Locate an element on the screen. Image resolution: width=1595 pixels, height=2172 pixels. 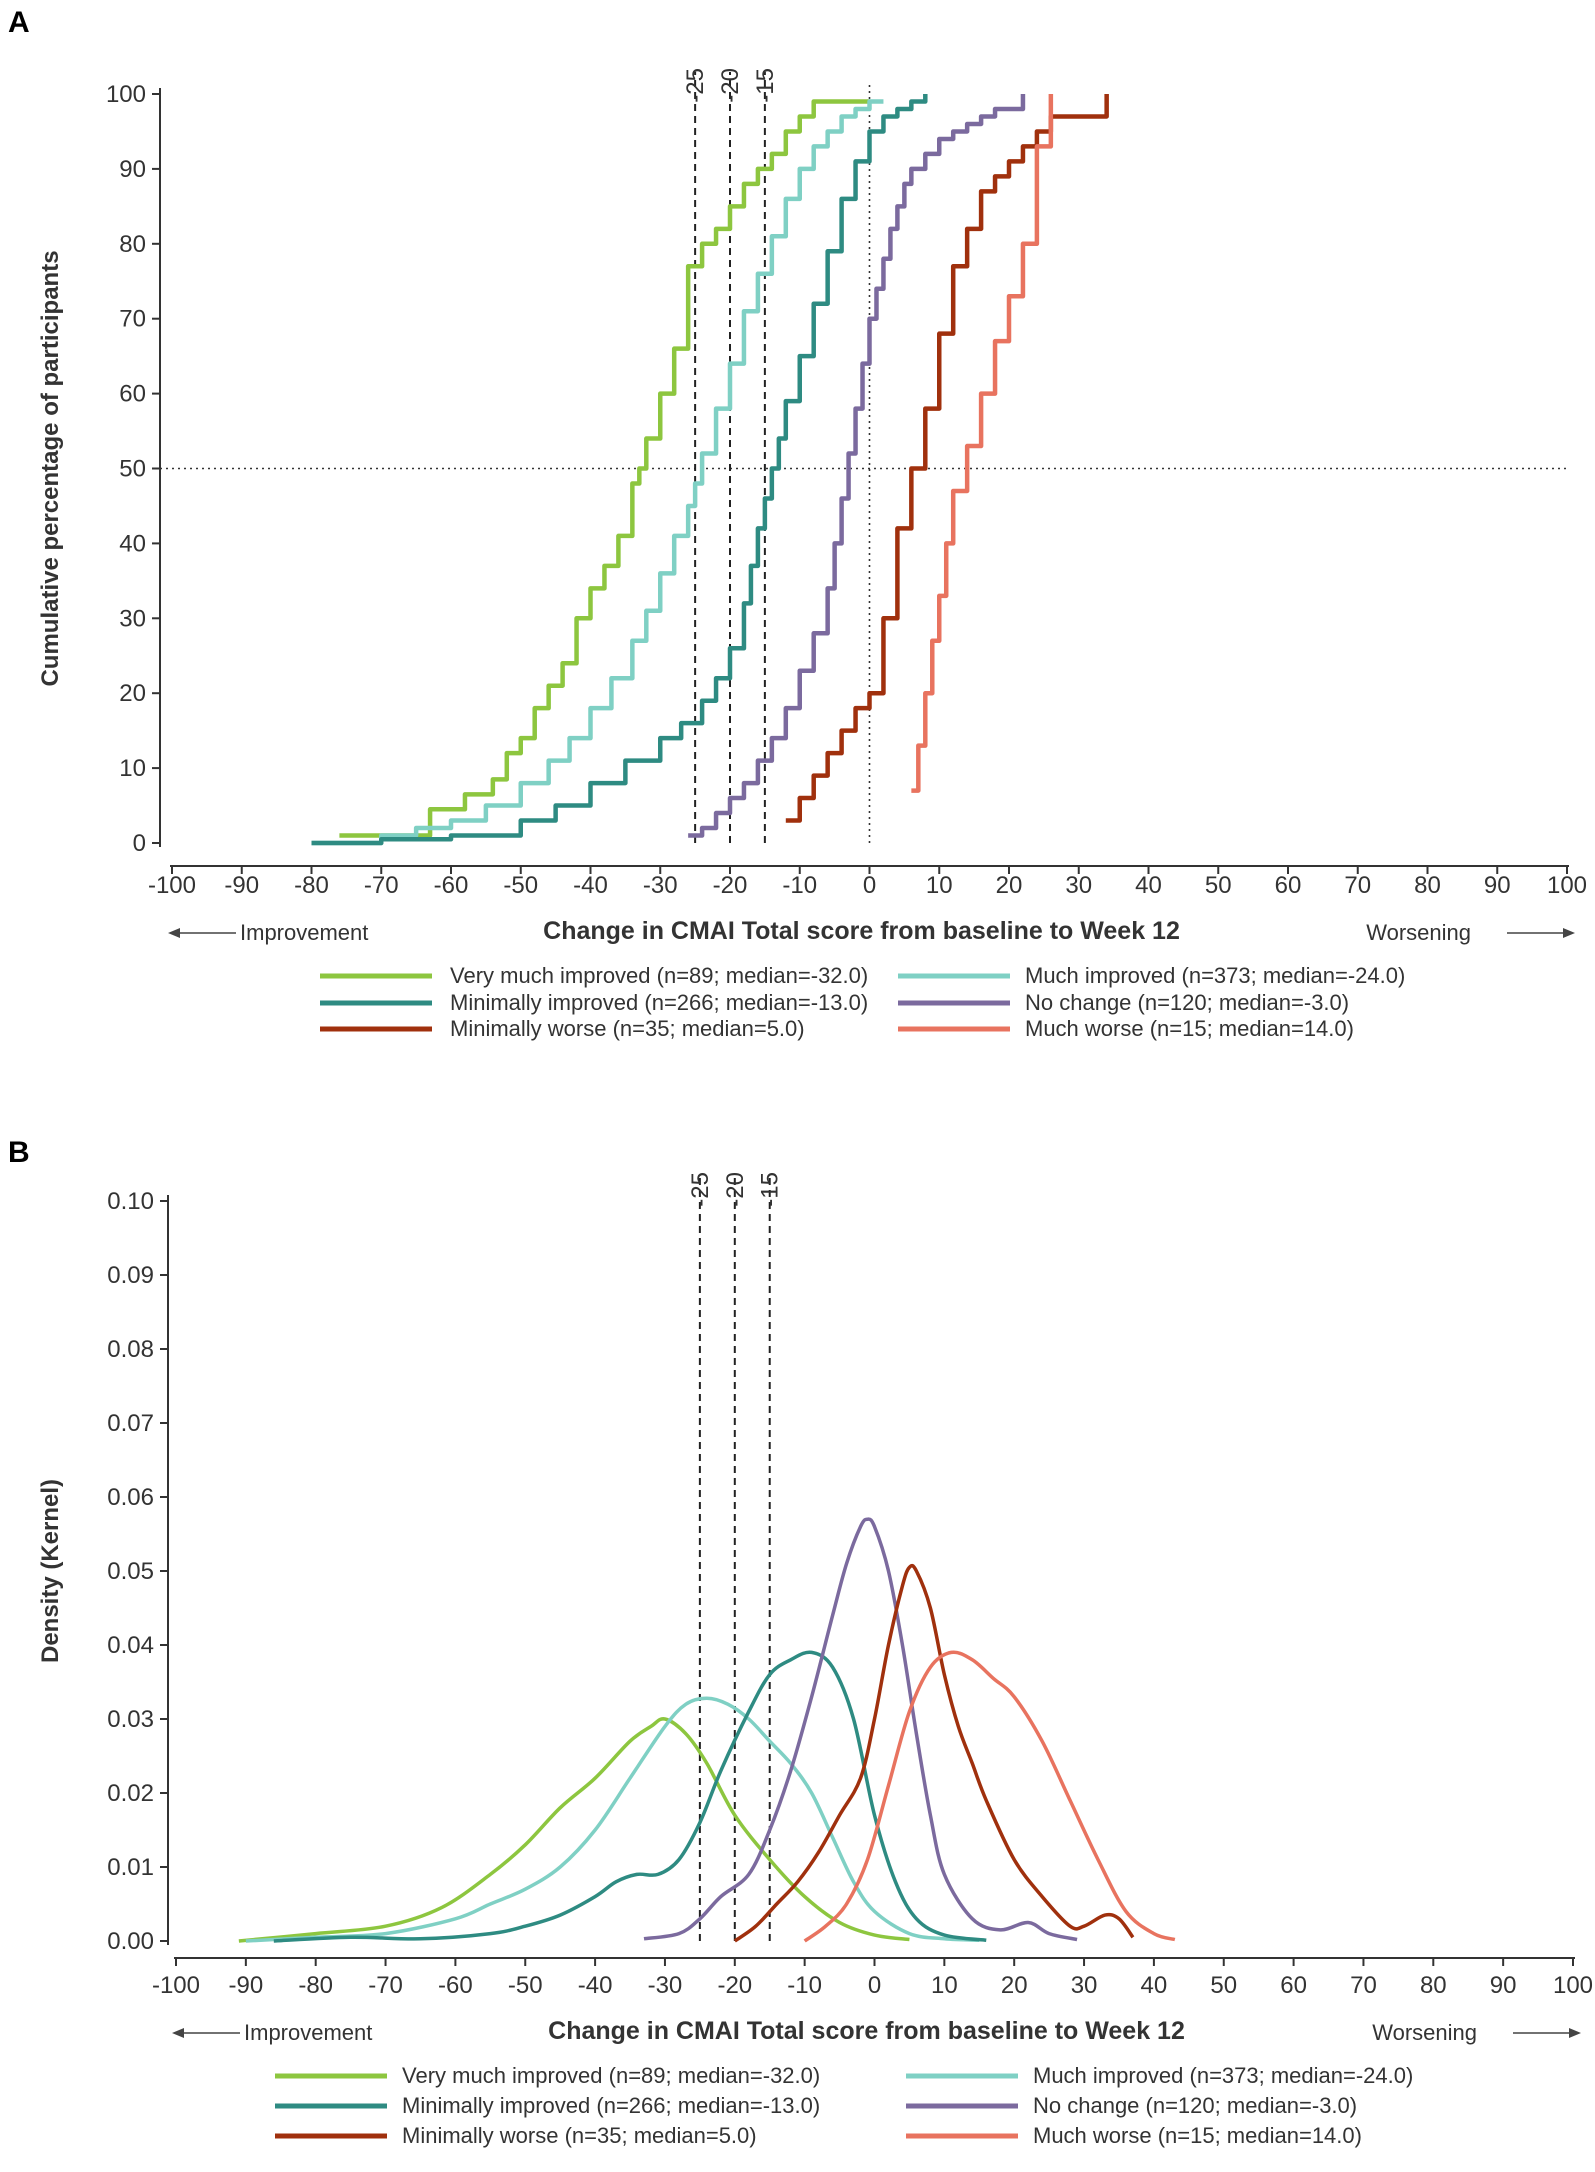
panel-label: B is located at coordinates (19, 1152).